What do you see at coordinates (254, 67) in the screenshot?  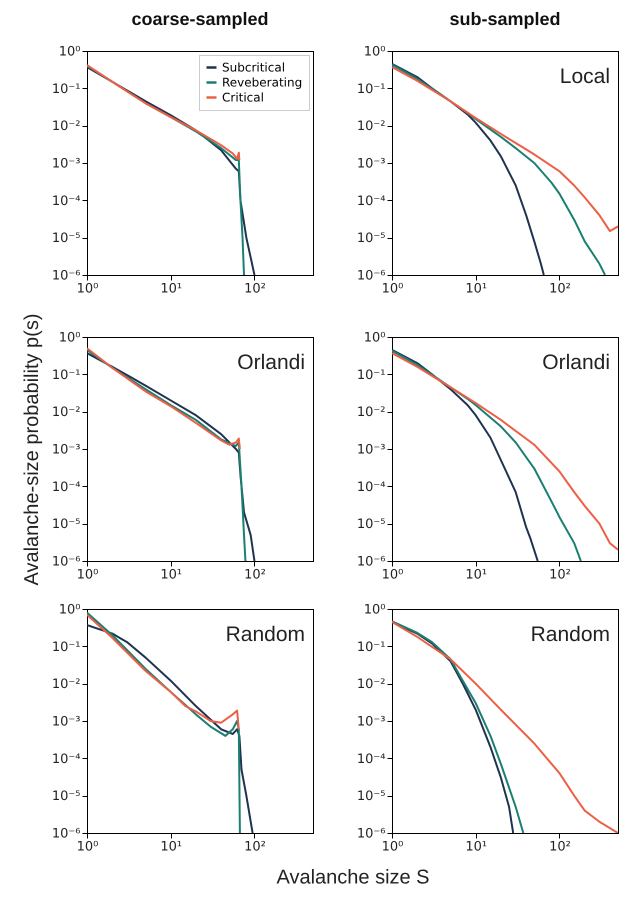 I see `legend-label: Subcritical` at bounding box center [254, 67].